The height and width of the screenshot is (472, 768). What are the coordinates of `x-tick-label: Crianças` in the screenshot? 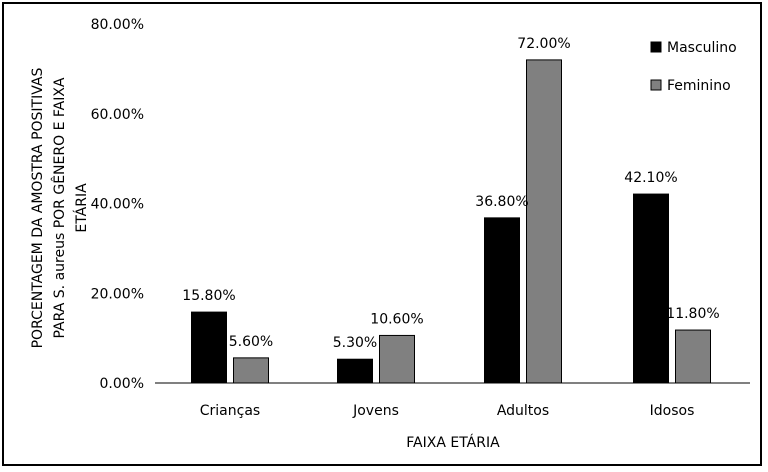 It's located at (230, 411).